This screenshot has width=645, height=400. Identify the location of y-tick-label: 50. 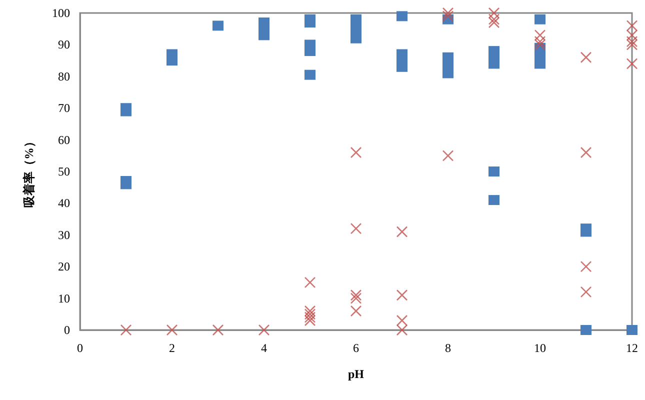
(64, 171).